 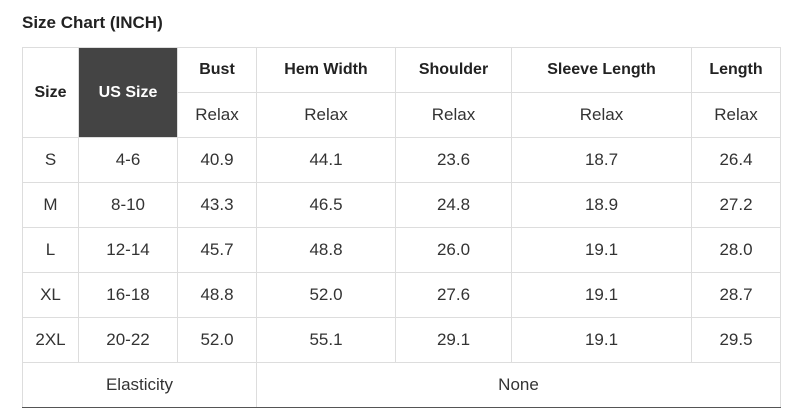 I want to click on data-cell: 12-14, so click(x=128, y=250).